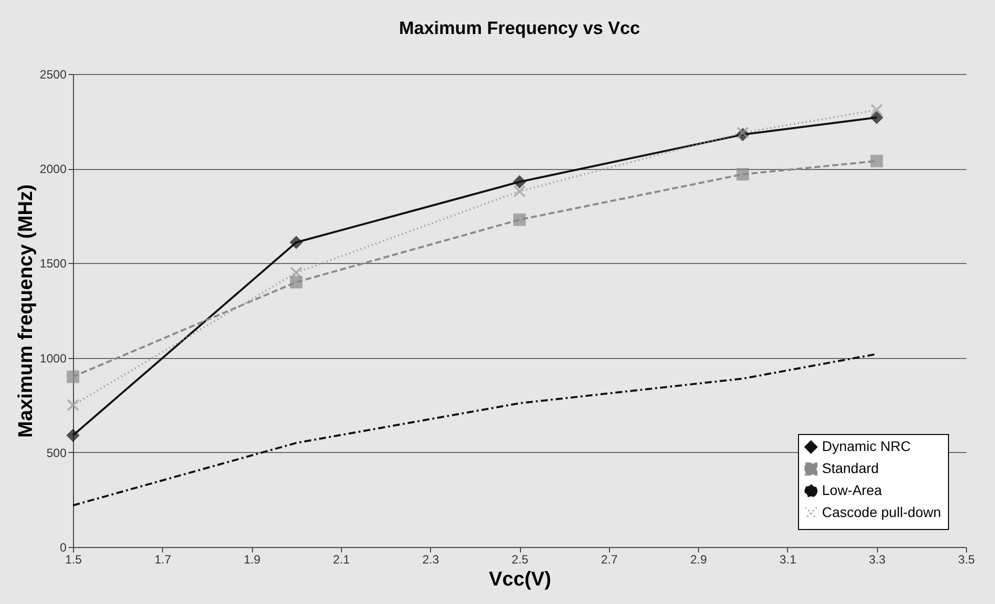  I want to click on y-tick-label: 0, so click(63, 547).